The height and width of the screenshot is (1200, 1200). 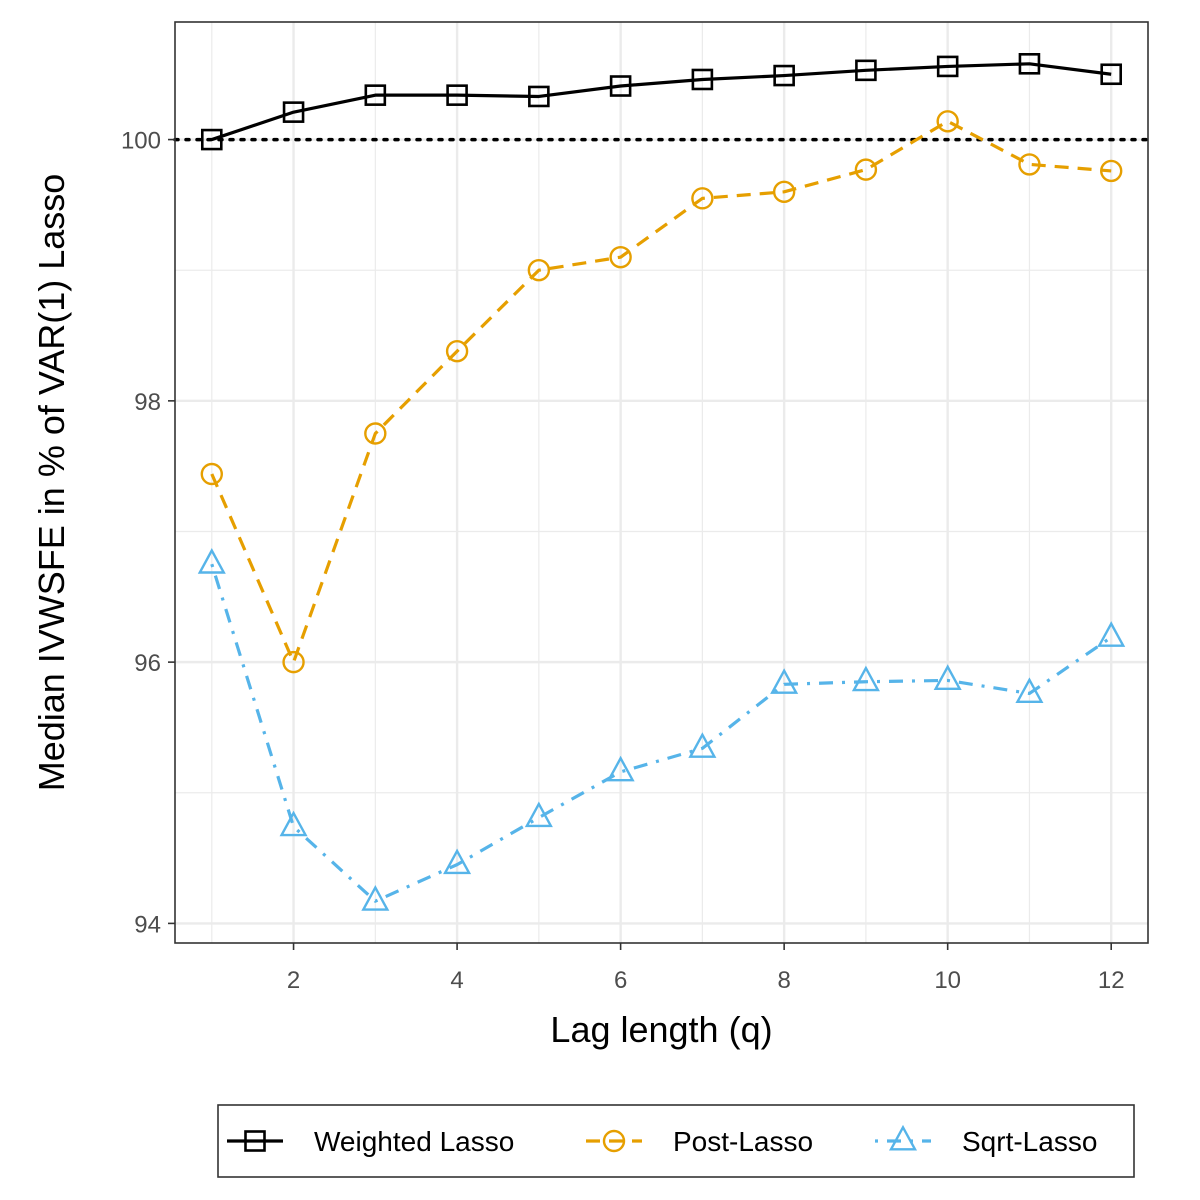 What do you see at coordinates (661, 1029) in the screenshot?
I see `x-axis-title: Lag length (q)` at bounding box center [661, 1029].